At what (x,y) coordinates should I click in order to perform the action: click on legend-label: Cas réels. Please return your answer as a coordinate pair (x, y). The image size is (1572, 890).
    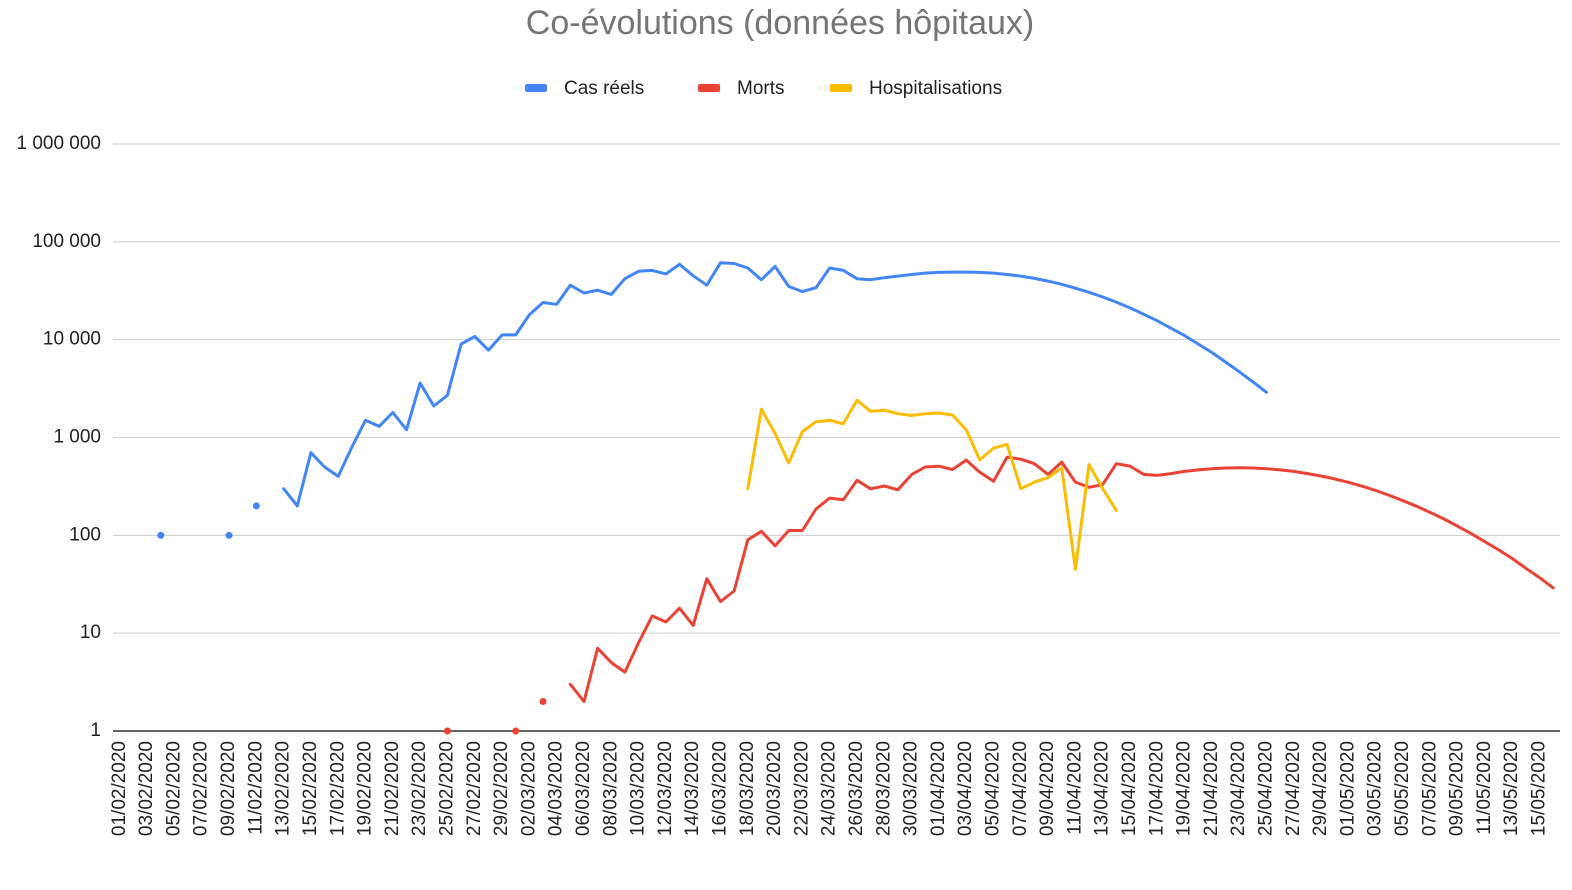
    Looking at the image, I should click on (604, 88).